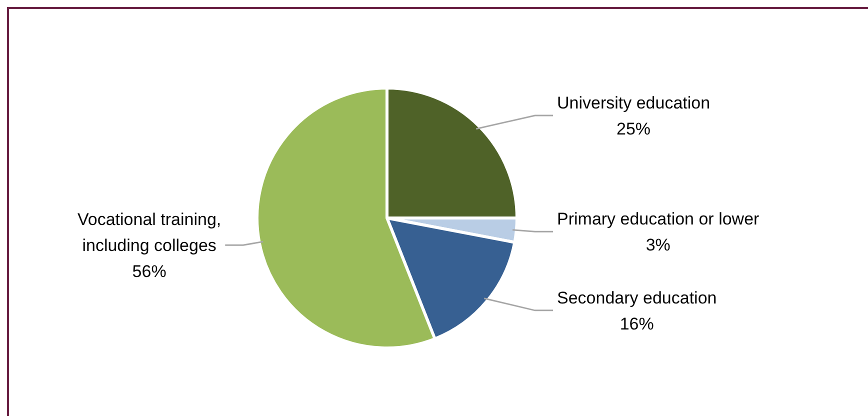 Image resolution: width=868 pixels, height=416 pixels. I want to click on data-label: 16%, so click(637, 324).